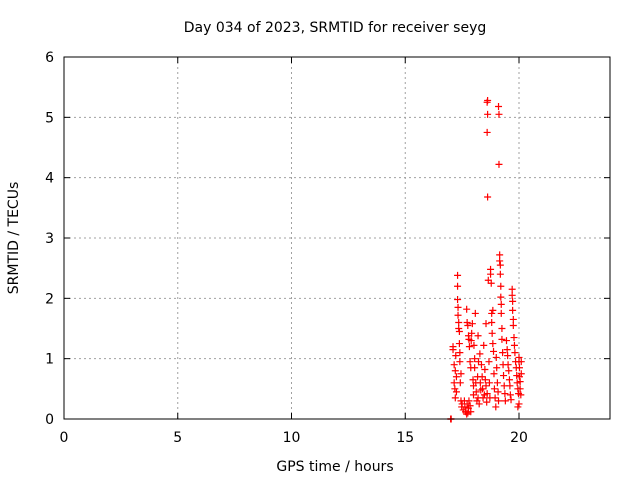  I want to click on x-tick-label: 5, so click(177, 438).